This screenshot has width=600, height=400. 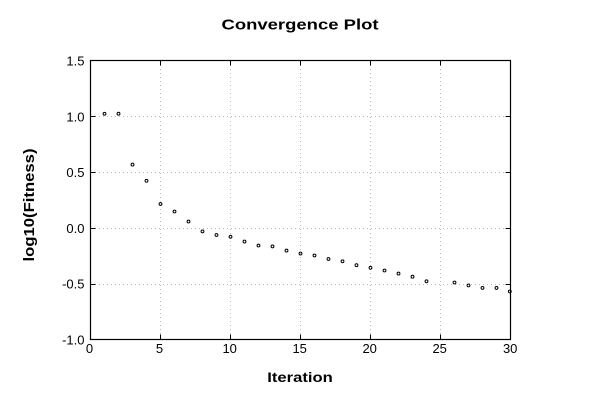 What do you see at coordinates (369, 348) in the screenshot?
I see `svg-text: 20` at bounding box center [369, 348].